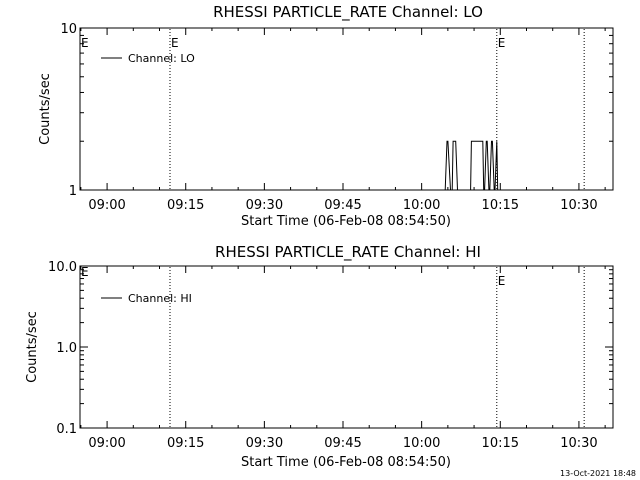  I want to click on y-tick-label: 10.0, so click(62, 267).